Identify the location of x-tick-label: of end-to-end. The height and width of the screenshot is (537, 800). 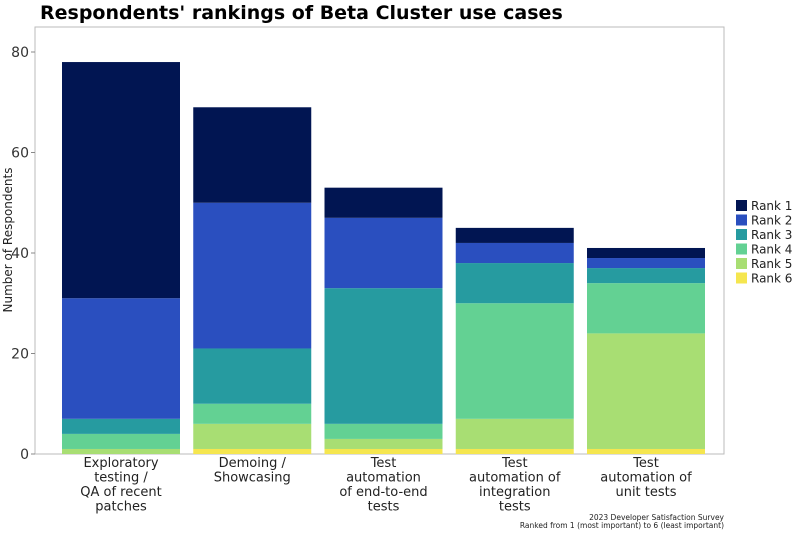
(383, 492).